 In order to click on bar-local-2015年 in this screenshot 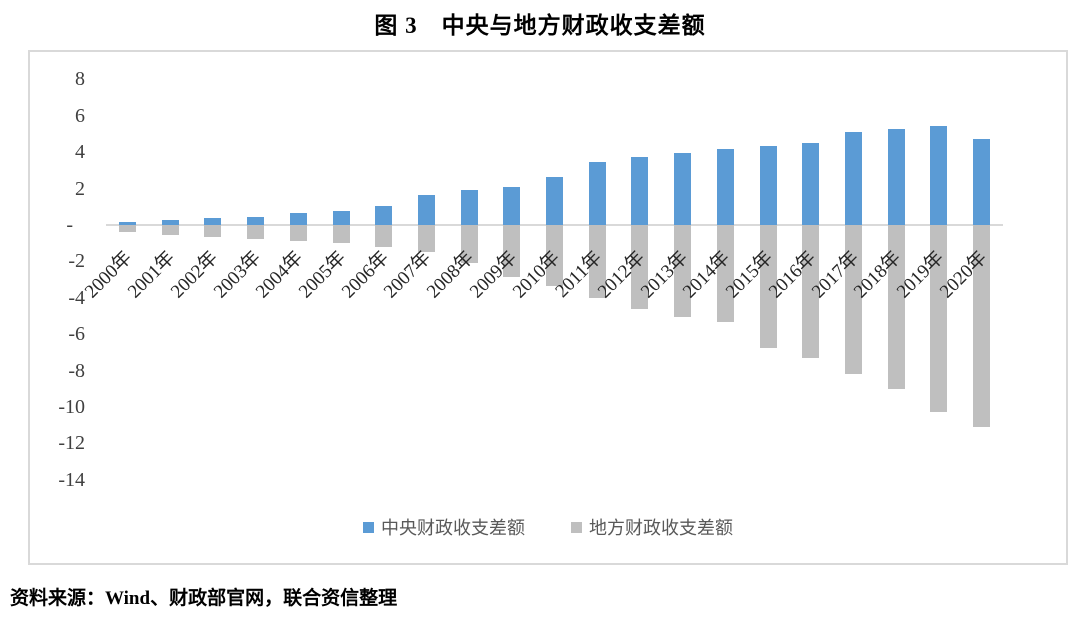, I will do `click(768, 286)`.